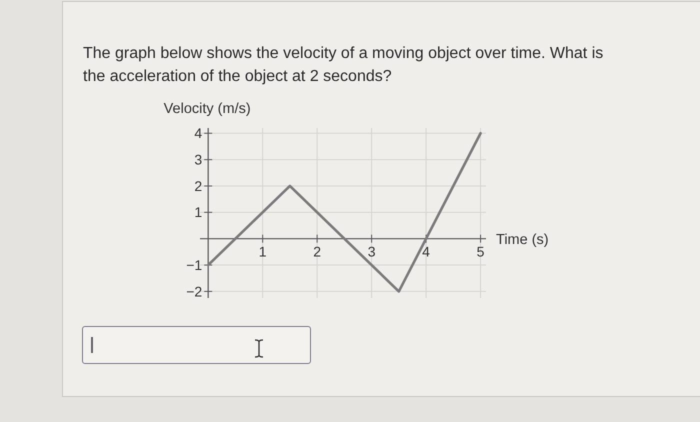 Image resolution: width=700 pixels, height=422 pixels. I want to click on x-axis-title: Time (s), so click(522, 240).